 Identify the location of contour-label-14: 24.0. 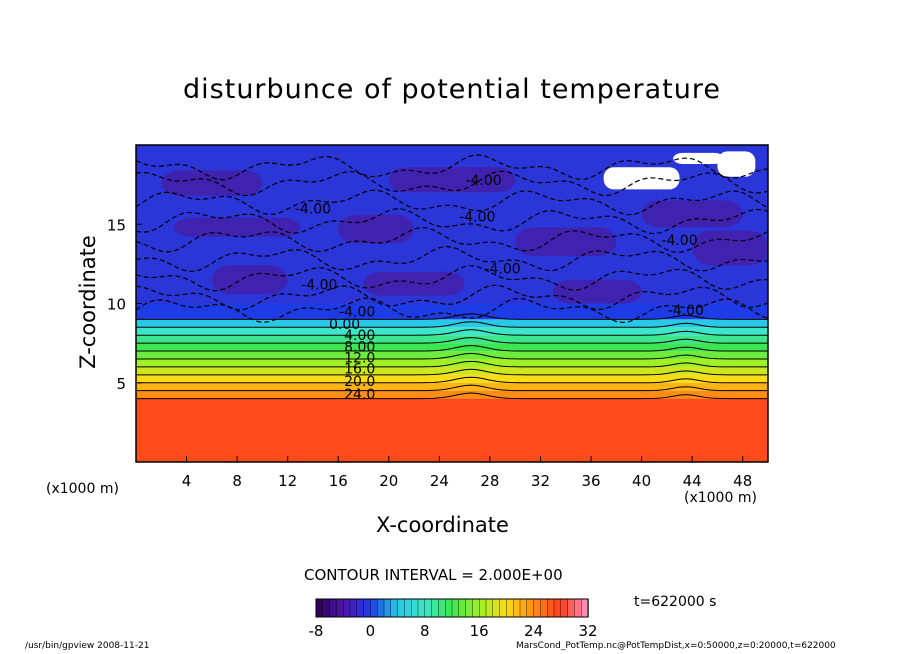
(359, 395).